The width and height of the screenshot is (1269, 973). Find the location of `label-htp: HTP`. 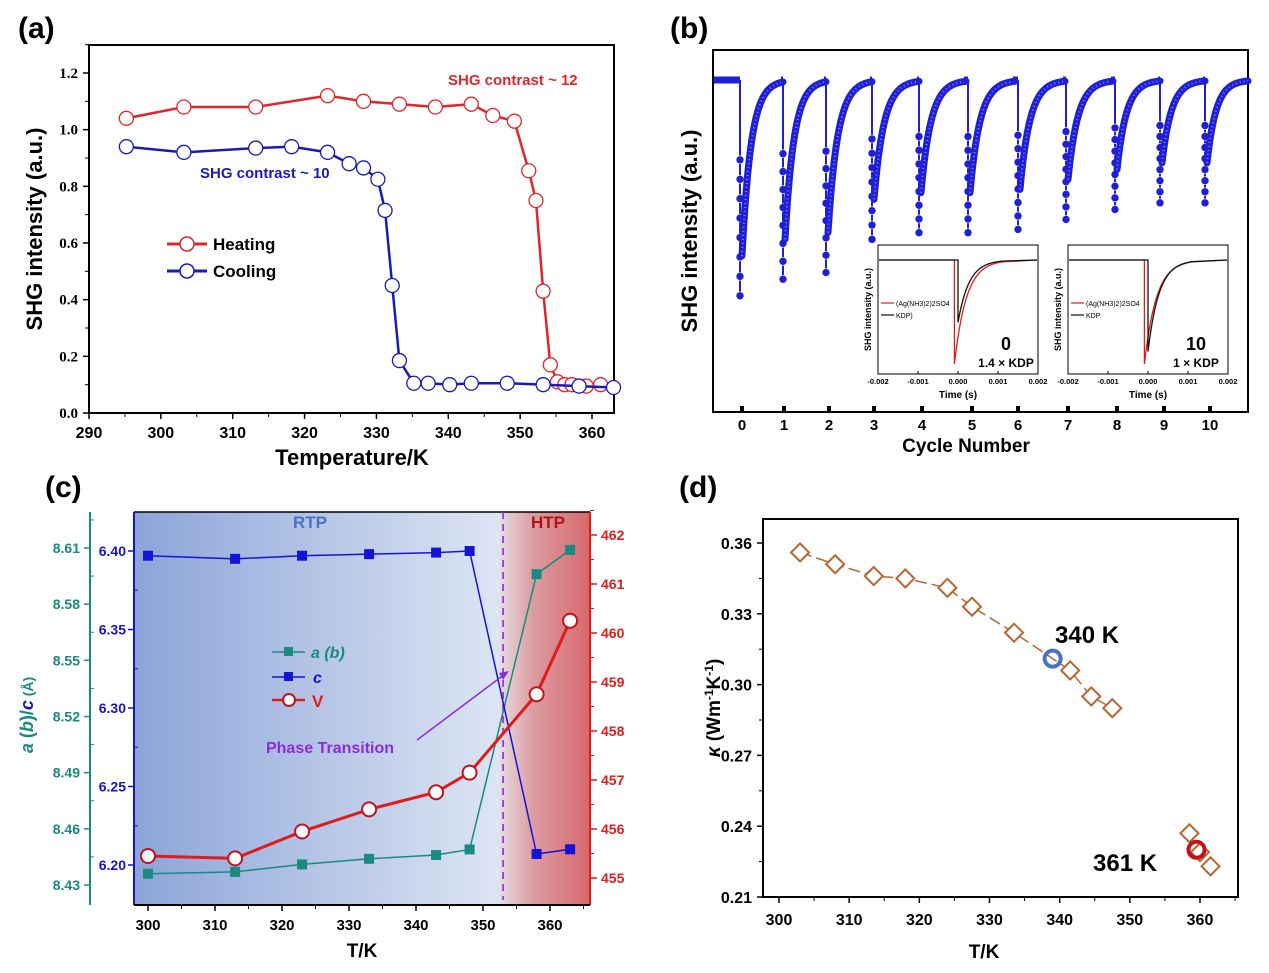

label-htp: HTP is located at coordinates (548, 522).